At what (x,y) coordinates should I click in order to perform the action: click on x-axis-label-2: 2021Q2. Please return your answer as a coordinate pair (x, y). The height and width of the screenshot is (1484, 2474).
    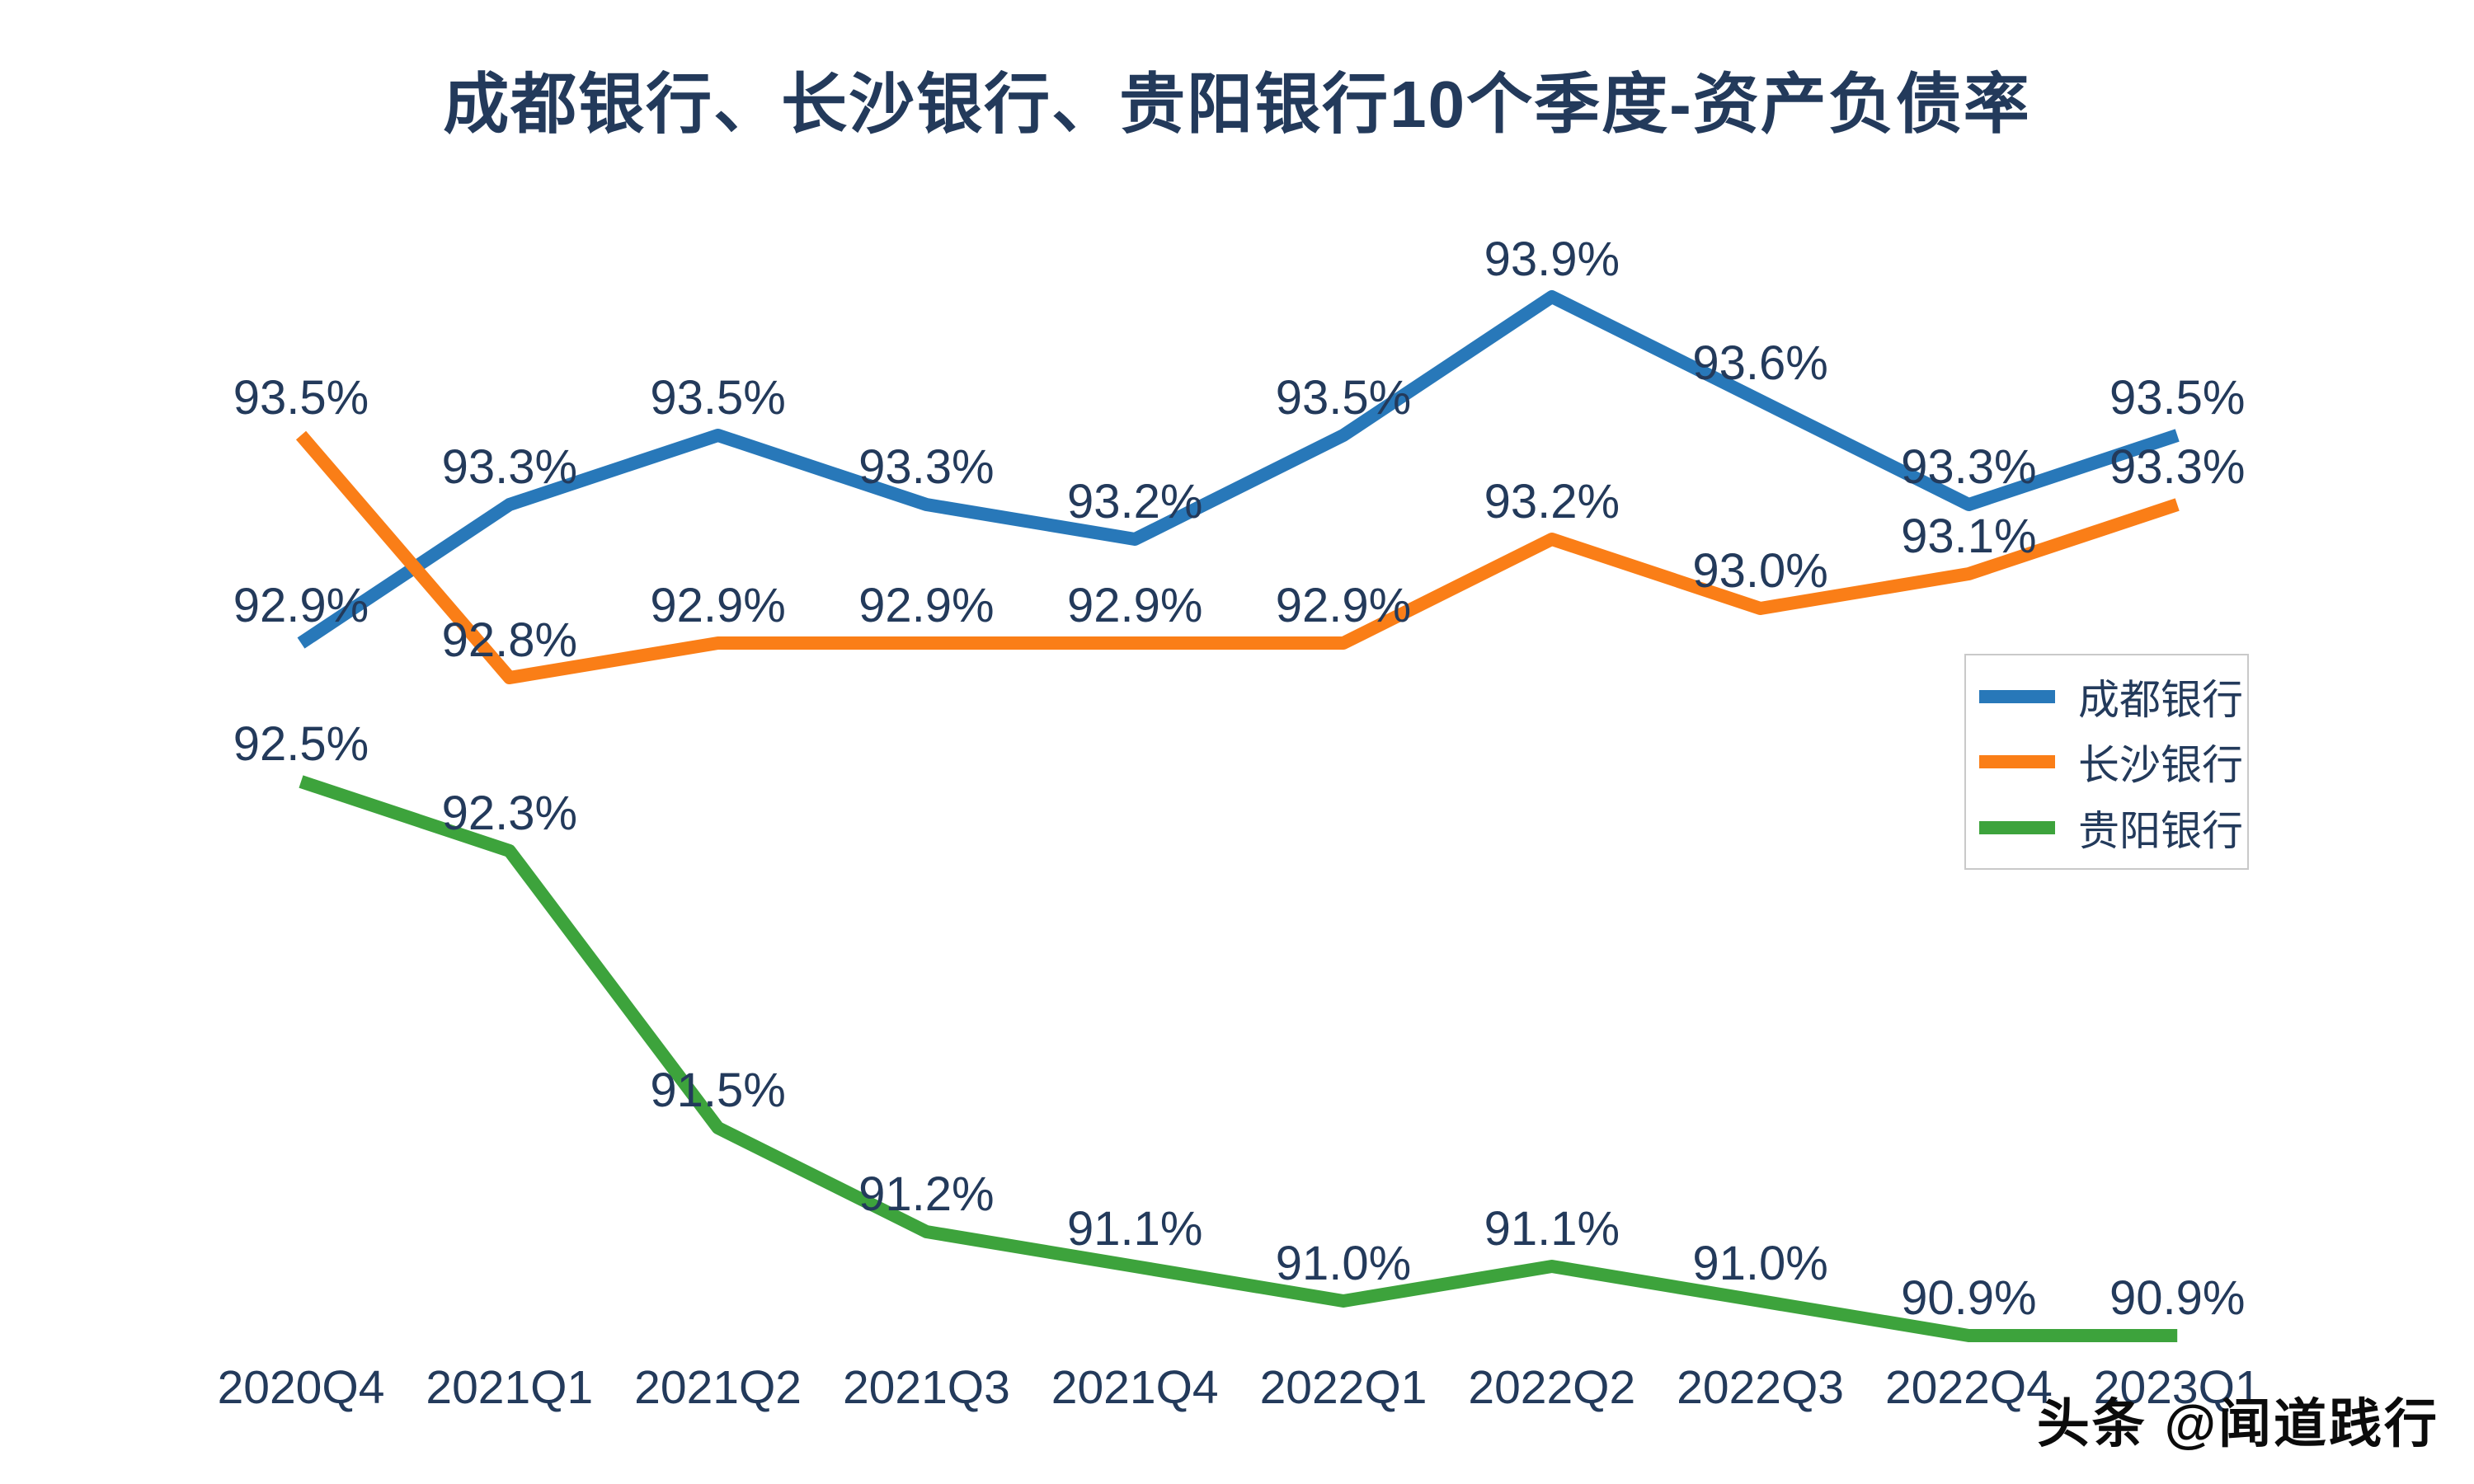
    Looking at the image, I should click on (718, 1387).